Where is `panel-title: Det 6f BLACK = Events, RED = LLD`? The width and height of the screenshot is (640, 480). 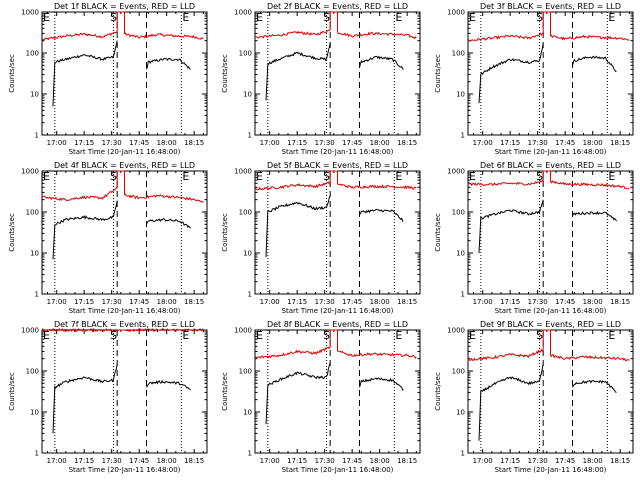 panel-title: Det 6f BLACK = Events, RED = LLD is located at coordinates (550, 165).